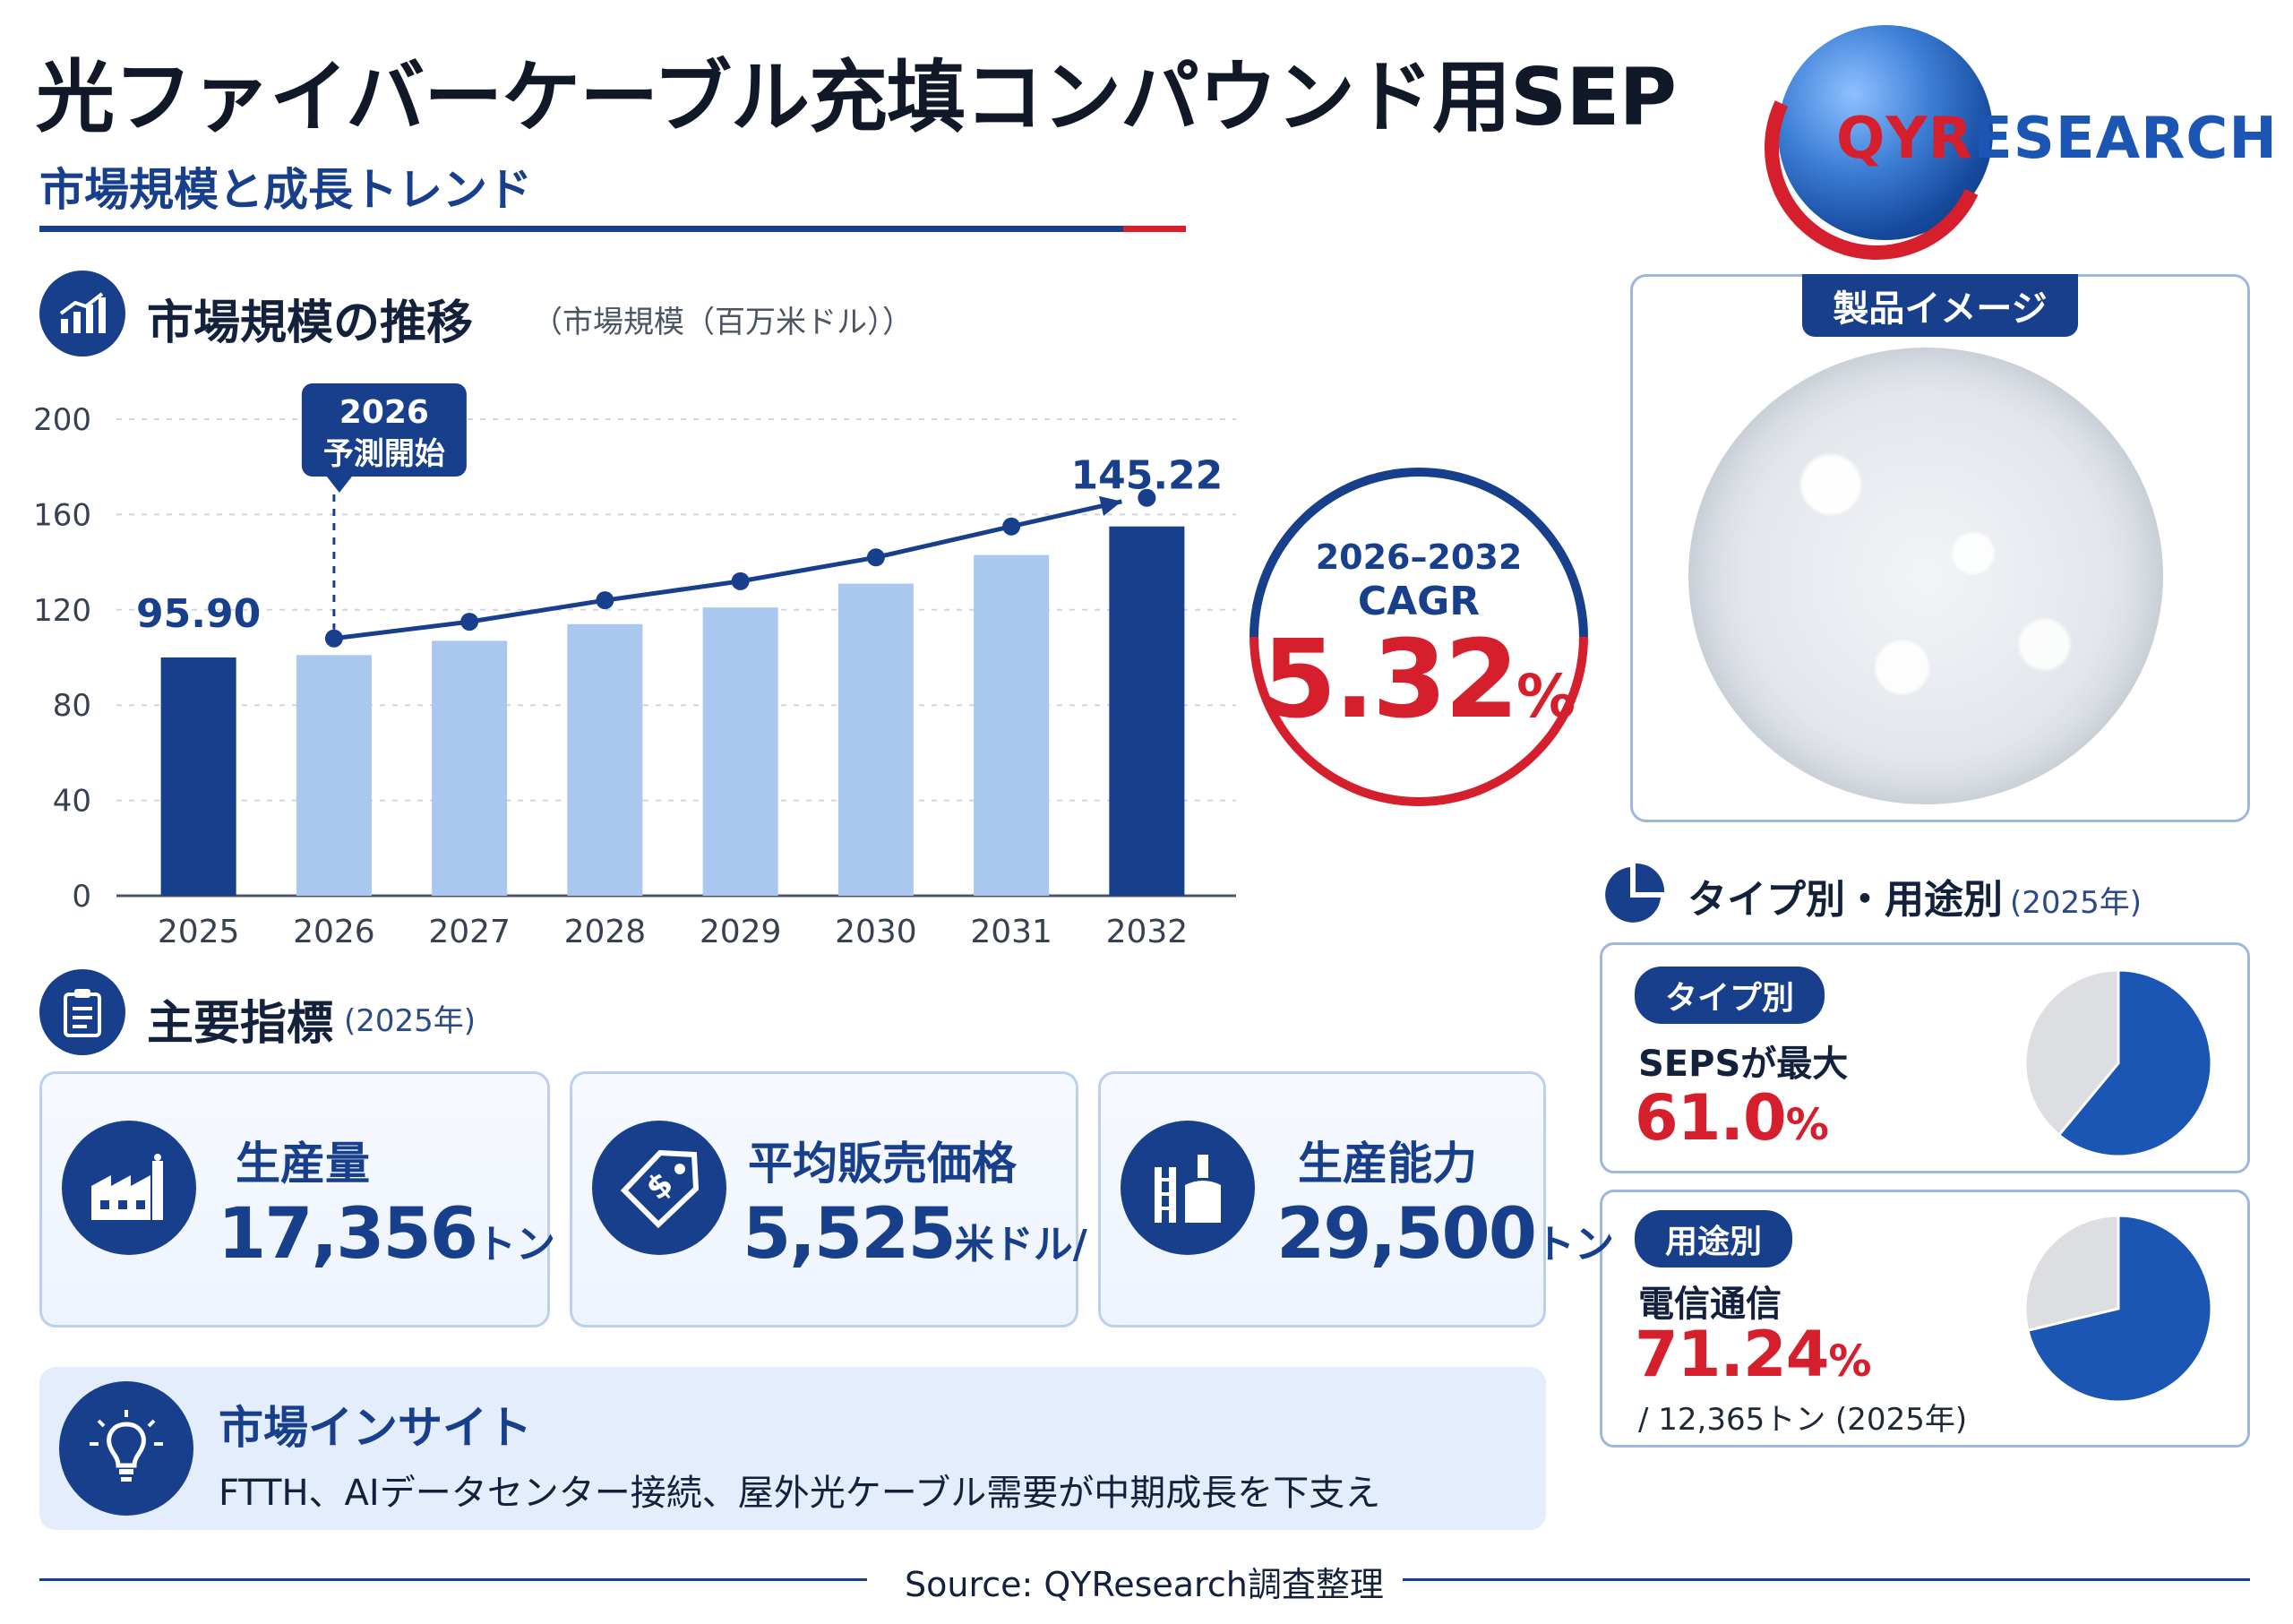 The image size is (2293, 1624). What do you see at coordinates (384, 412) in the screenshot?
I see `callout-year: 2026` at bounding box center [384, 412].